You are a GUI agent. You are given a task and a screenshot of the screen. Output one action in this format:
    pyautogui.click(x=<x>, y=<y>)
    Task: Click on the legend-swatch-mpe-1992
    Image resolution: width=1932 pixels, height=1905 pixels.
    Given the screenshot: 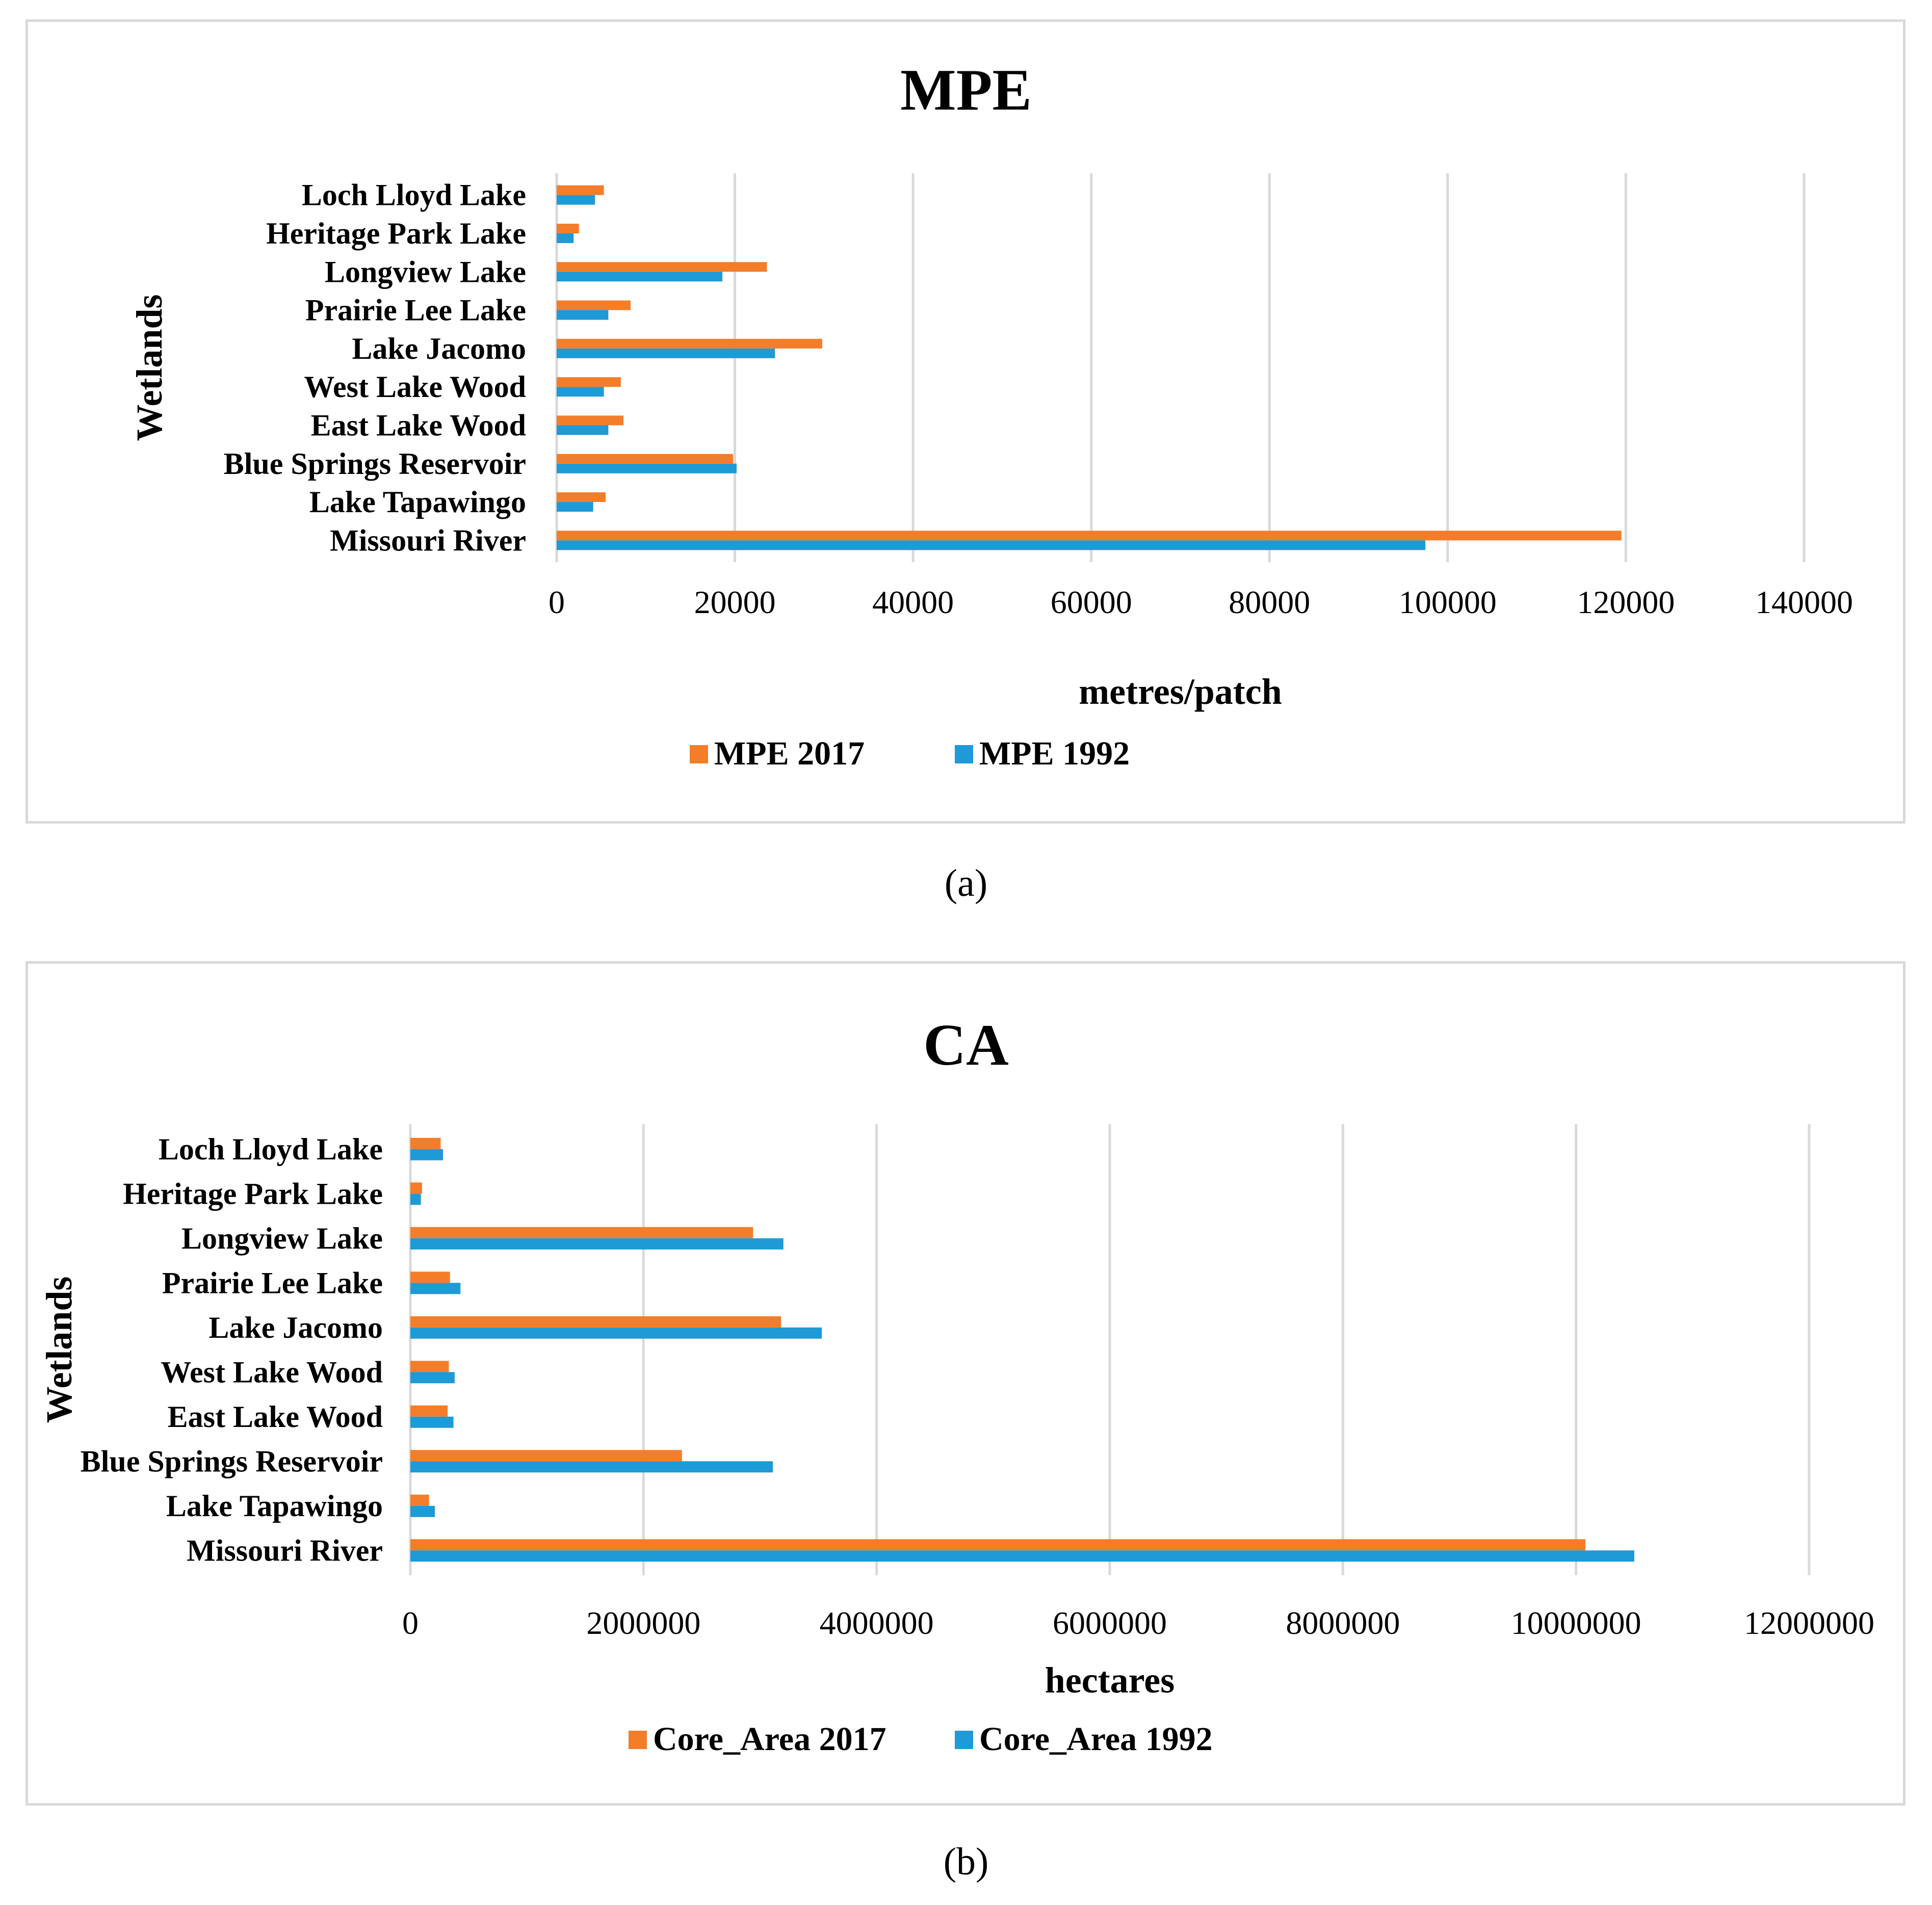 What is the action you would take?
    pyautogui.click(x=964, y=754)
    